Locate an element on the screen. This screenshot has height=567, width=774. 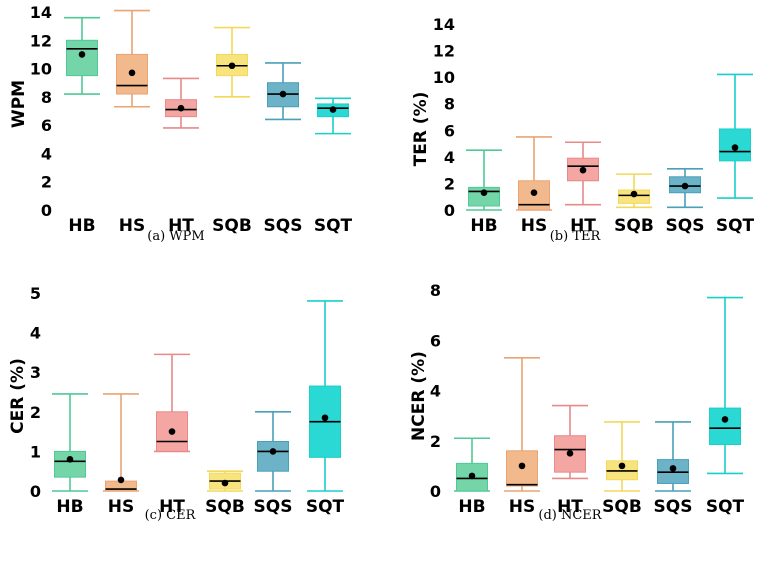
y-tick-label: 5 is located at coordinates (35, 293).